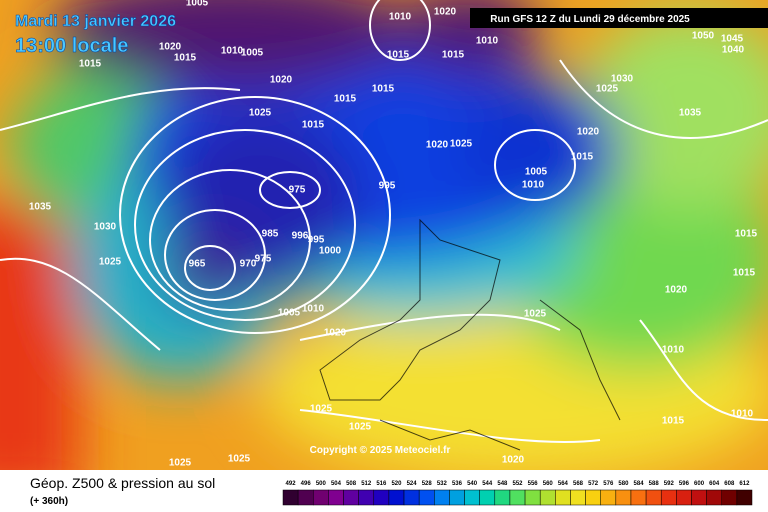 The image size is (768, 512). Describe the element at coordinates (427, 484) in the screenshot. I see `legend-label: 528` at that location.